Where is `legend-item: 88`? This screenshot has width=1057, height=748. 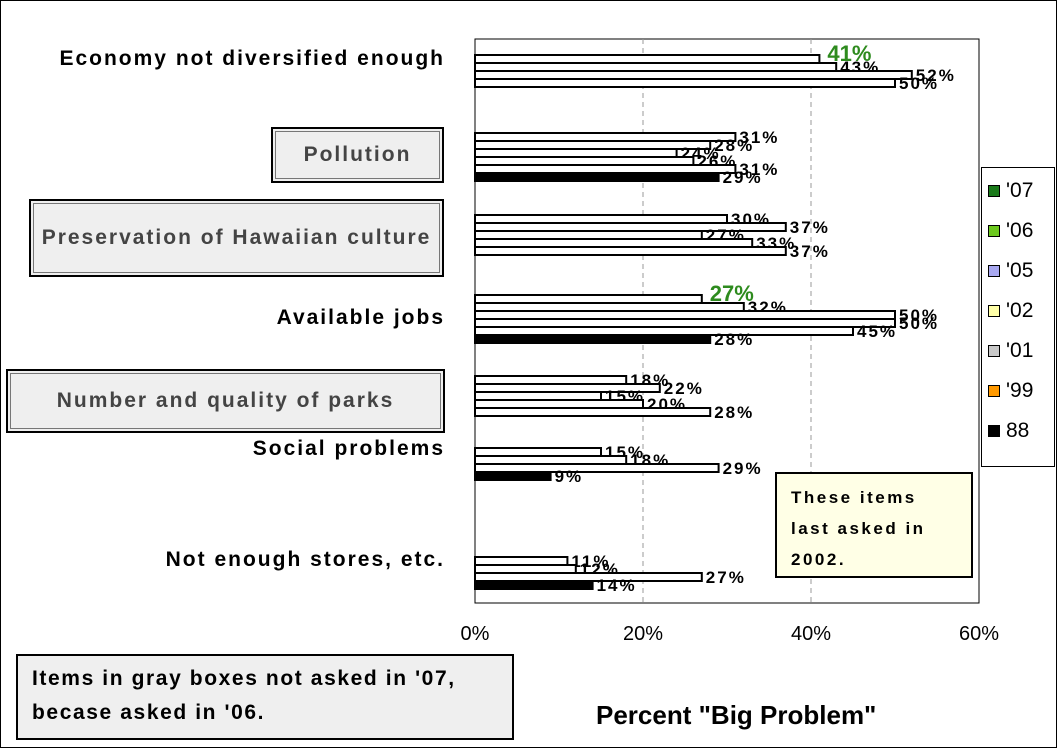 legend-item: 88 is located at coordinates (1008, 431).